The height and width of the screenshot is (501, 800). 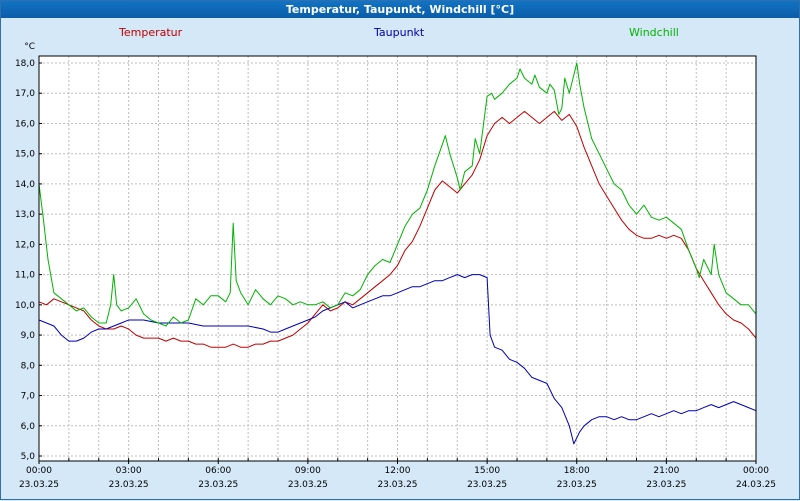 What do you see at coordinates (25, 306) in the screenshot?
I see `svg-text: 10,0` at bounding box center [25, 306].